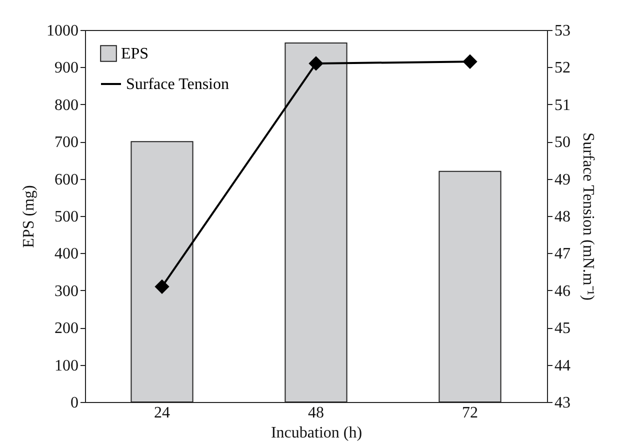 The width and height of the screenshot is (625, 448). I want to click on y-tick-label: 300, so click(66, 291).